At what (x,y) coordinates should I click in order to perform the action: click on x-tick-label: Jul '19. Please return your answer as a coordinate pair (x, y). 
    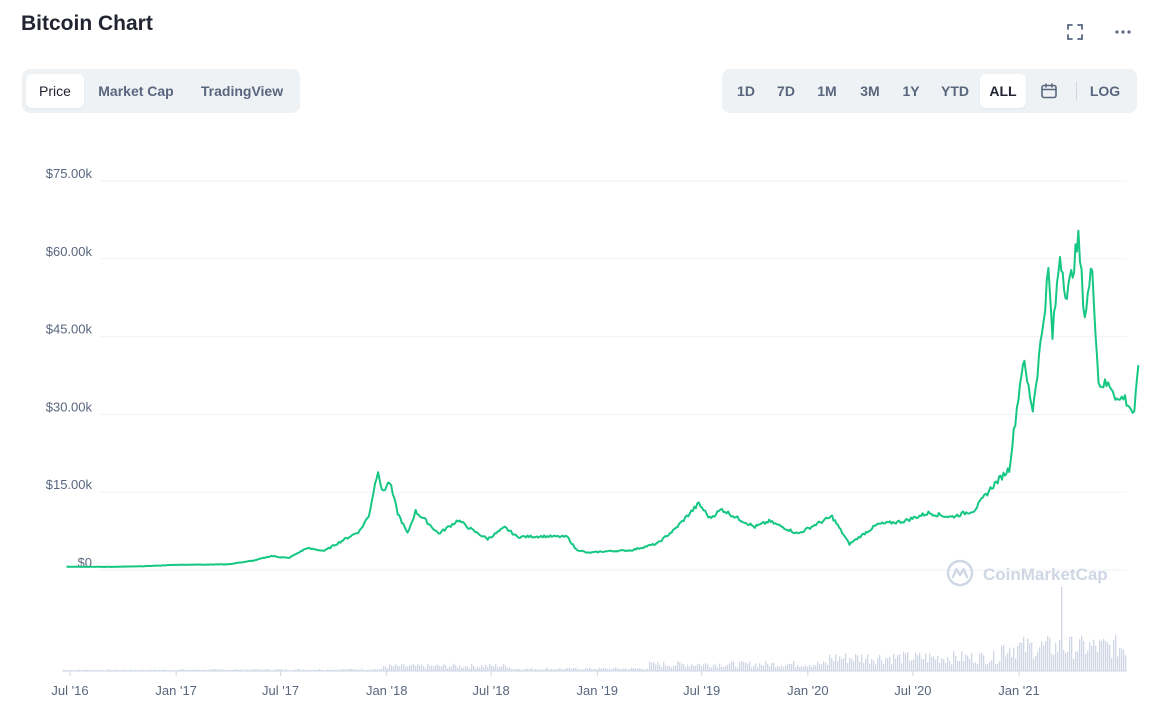
    Looking at the image, I should click on (701, 690).